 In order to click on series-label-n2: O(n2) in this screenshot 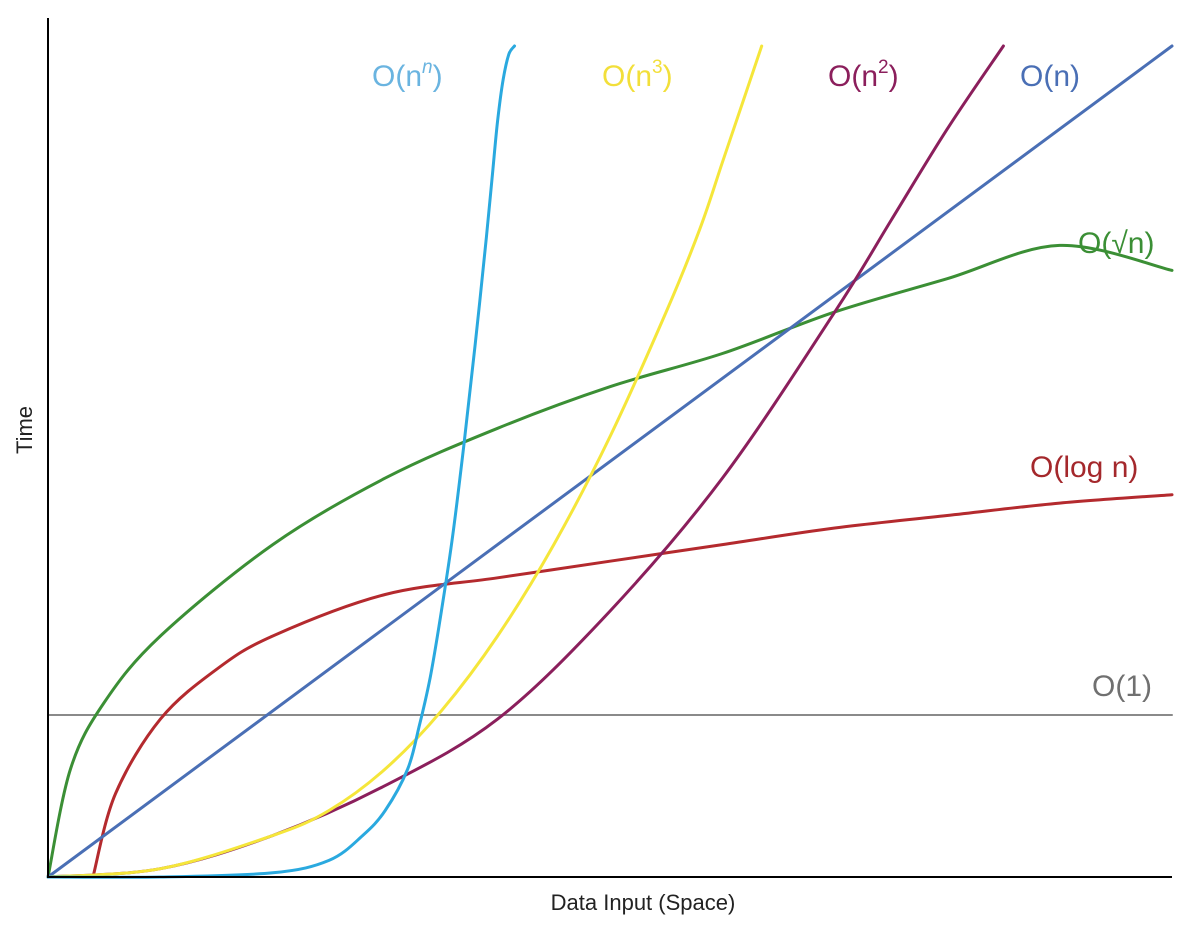, I will do `click(863, 75)`.